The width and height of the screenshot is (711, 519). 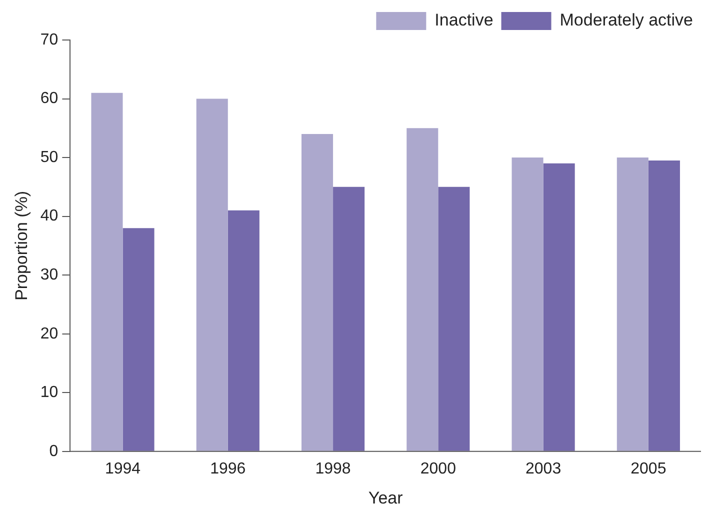 What do you see at coordinates (49, 216) in the screenshot?
I see `y-tick-label: 40` at bounding box center [49, 216].